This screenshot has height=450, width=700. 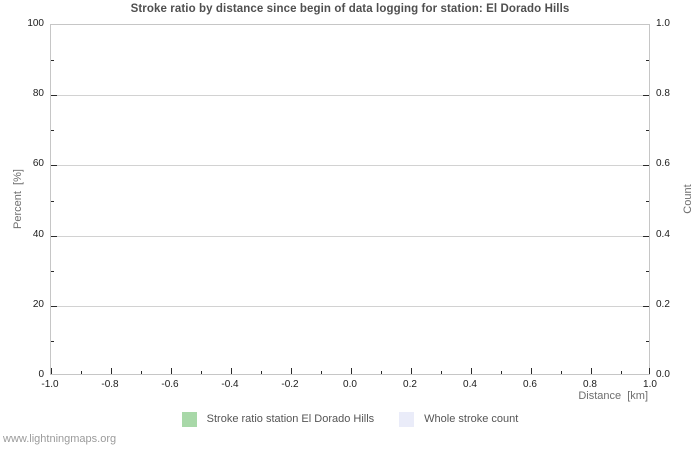 What do you see at coordinates (663, 304) in the screenshot?
I see `y-right-tick-label: 0.2` at bounding box center [663, 304].